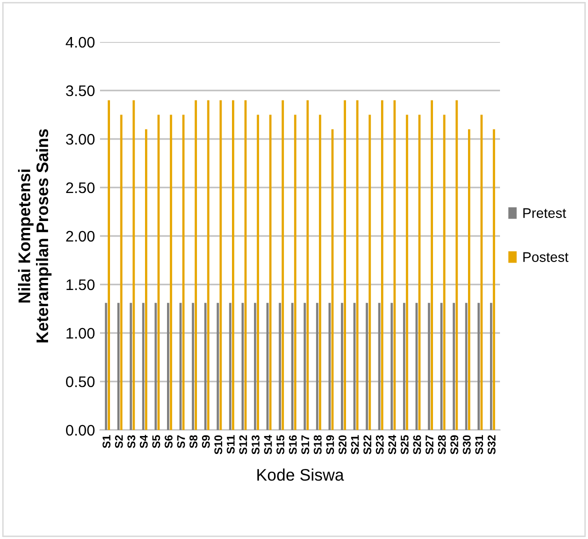 This screenshot has height=539, width=588. I want to click on x-tick-label: S2, so click(118, 441).